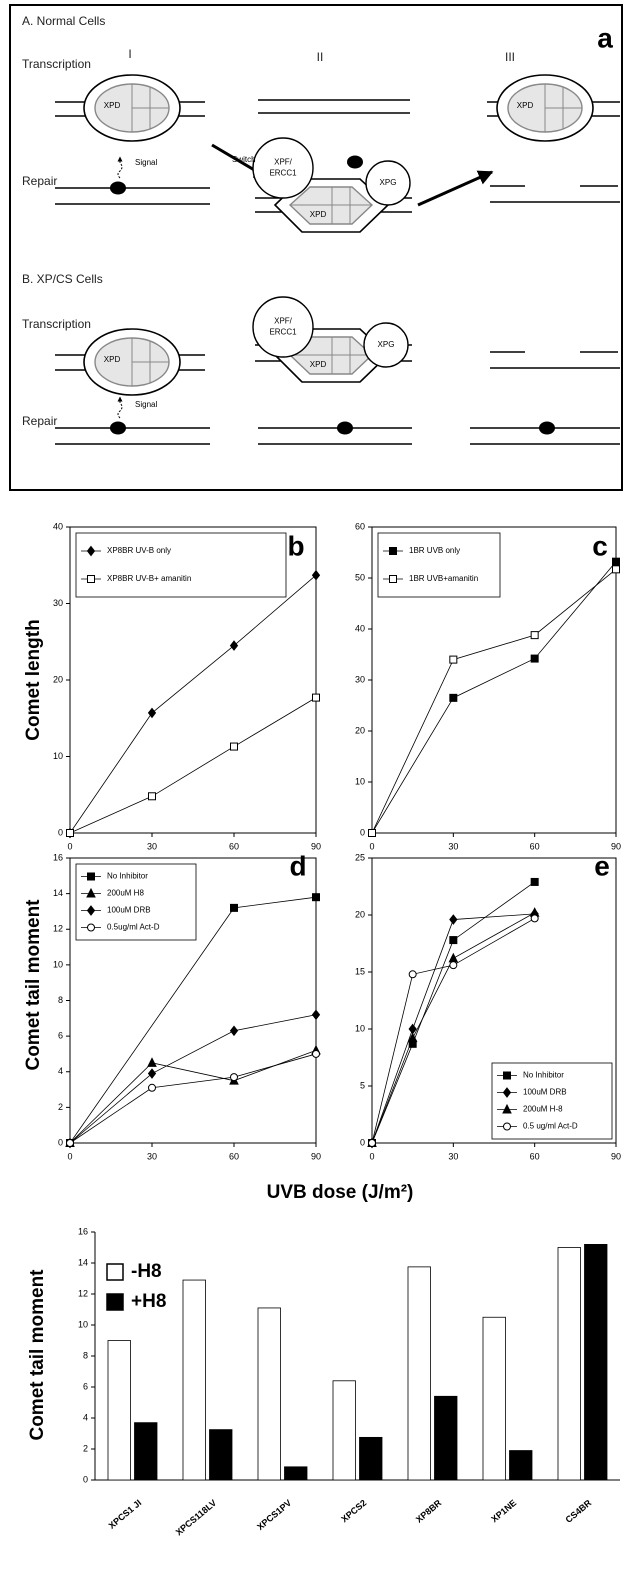  Describe the element at coordinates (360, 730) in the screenshot. I see `y-tick-label: 20` at that location.